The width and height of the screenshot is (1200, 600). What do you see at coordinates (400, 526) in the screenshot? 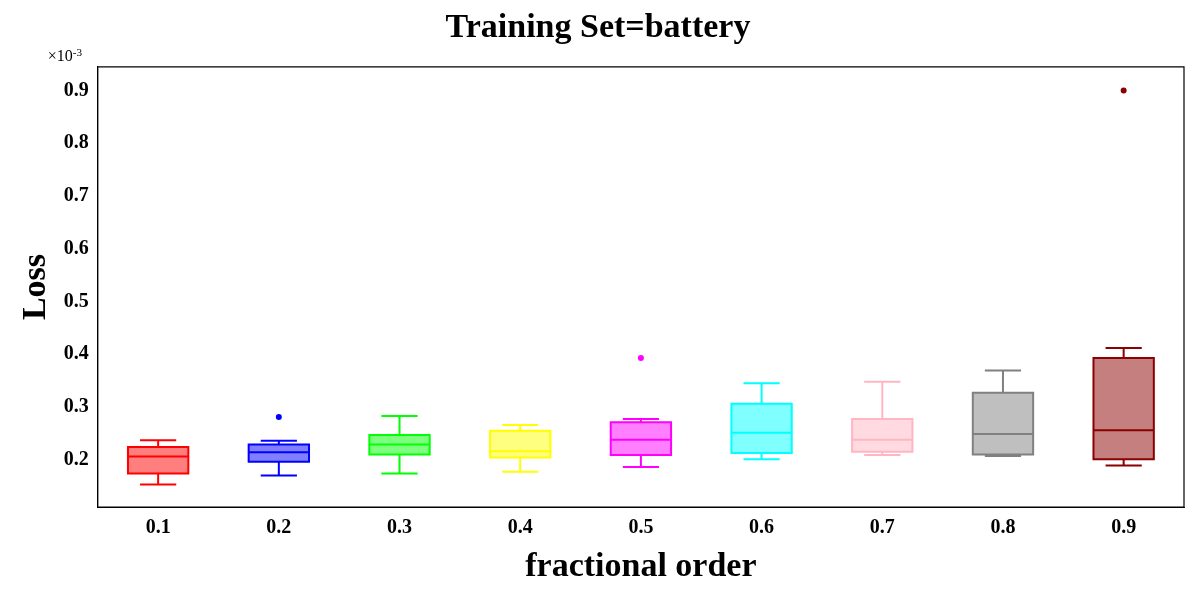
I see `x-tick-label: 0.3` at bounding box center [400, 526].